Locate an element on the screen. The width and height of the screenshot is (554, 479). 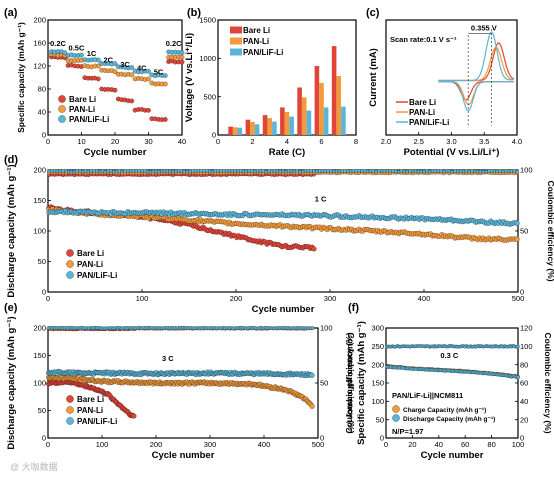
y2-tick-label: 40 is located at coordinates (524, 401).